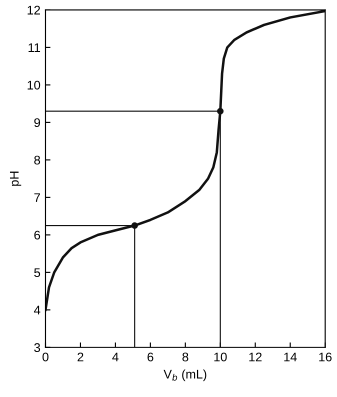 This screenshot has height=397, width=337. I want to click on y-tick-label: 10, so click(34, 85).